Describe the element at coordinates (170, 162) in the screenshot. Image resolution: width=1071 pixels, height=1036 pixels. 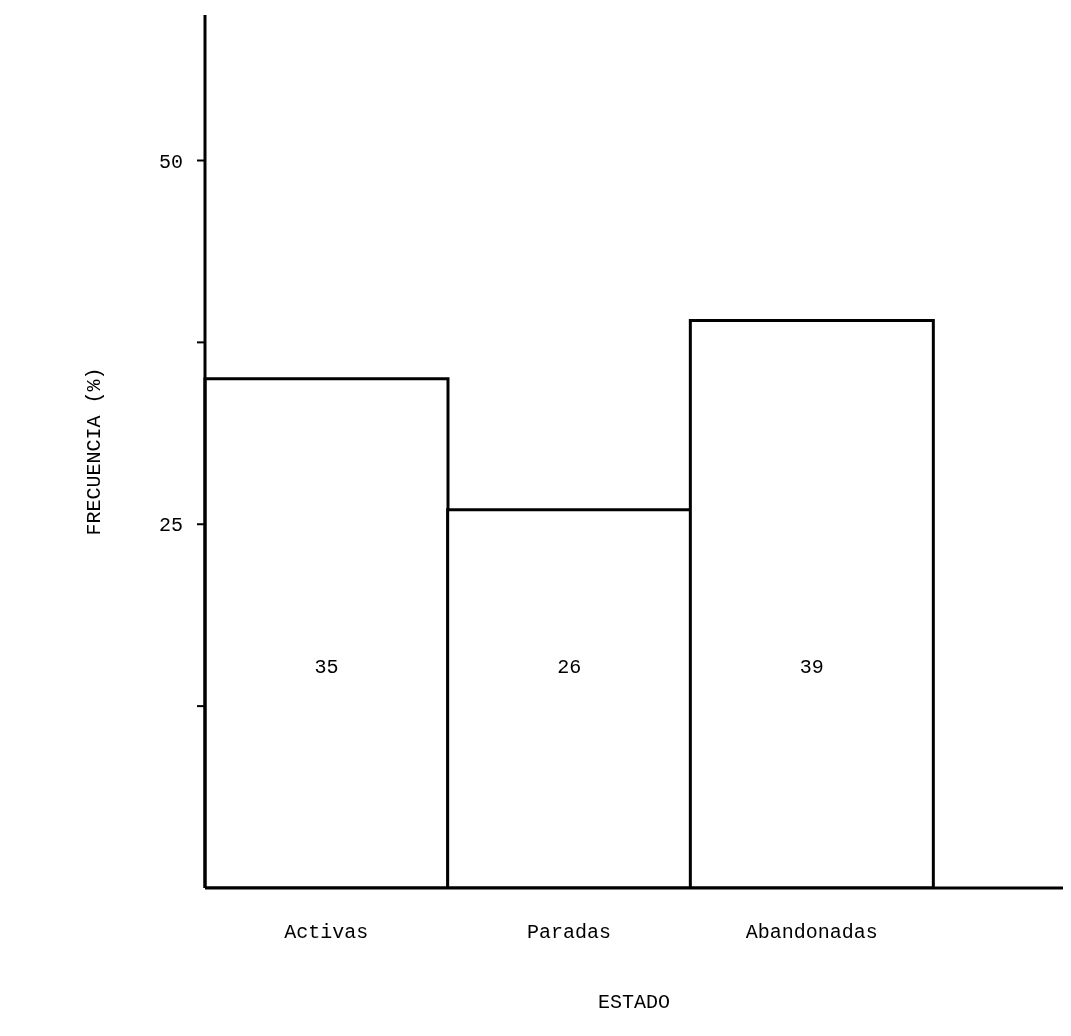
I see `y-tick-label: 50` at that location.